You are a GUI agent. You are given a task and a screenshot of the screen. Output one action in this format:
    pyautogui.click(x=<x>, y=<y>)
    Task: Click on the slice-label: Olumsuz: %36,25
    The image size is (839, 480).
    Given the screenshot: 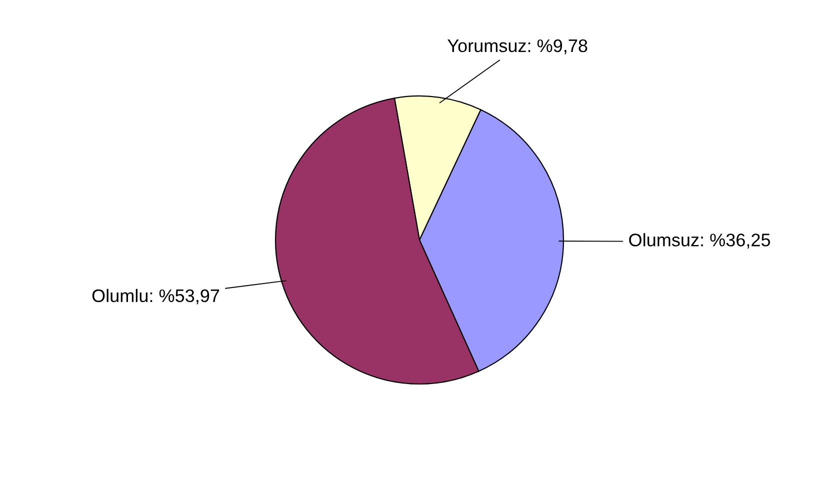 What is the action you would take?
    pyautogui.click(x=699, y=241)
    